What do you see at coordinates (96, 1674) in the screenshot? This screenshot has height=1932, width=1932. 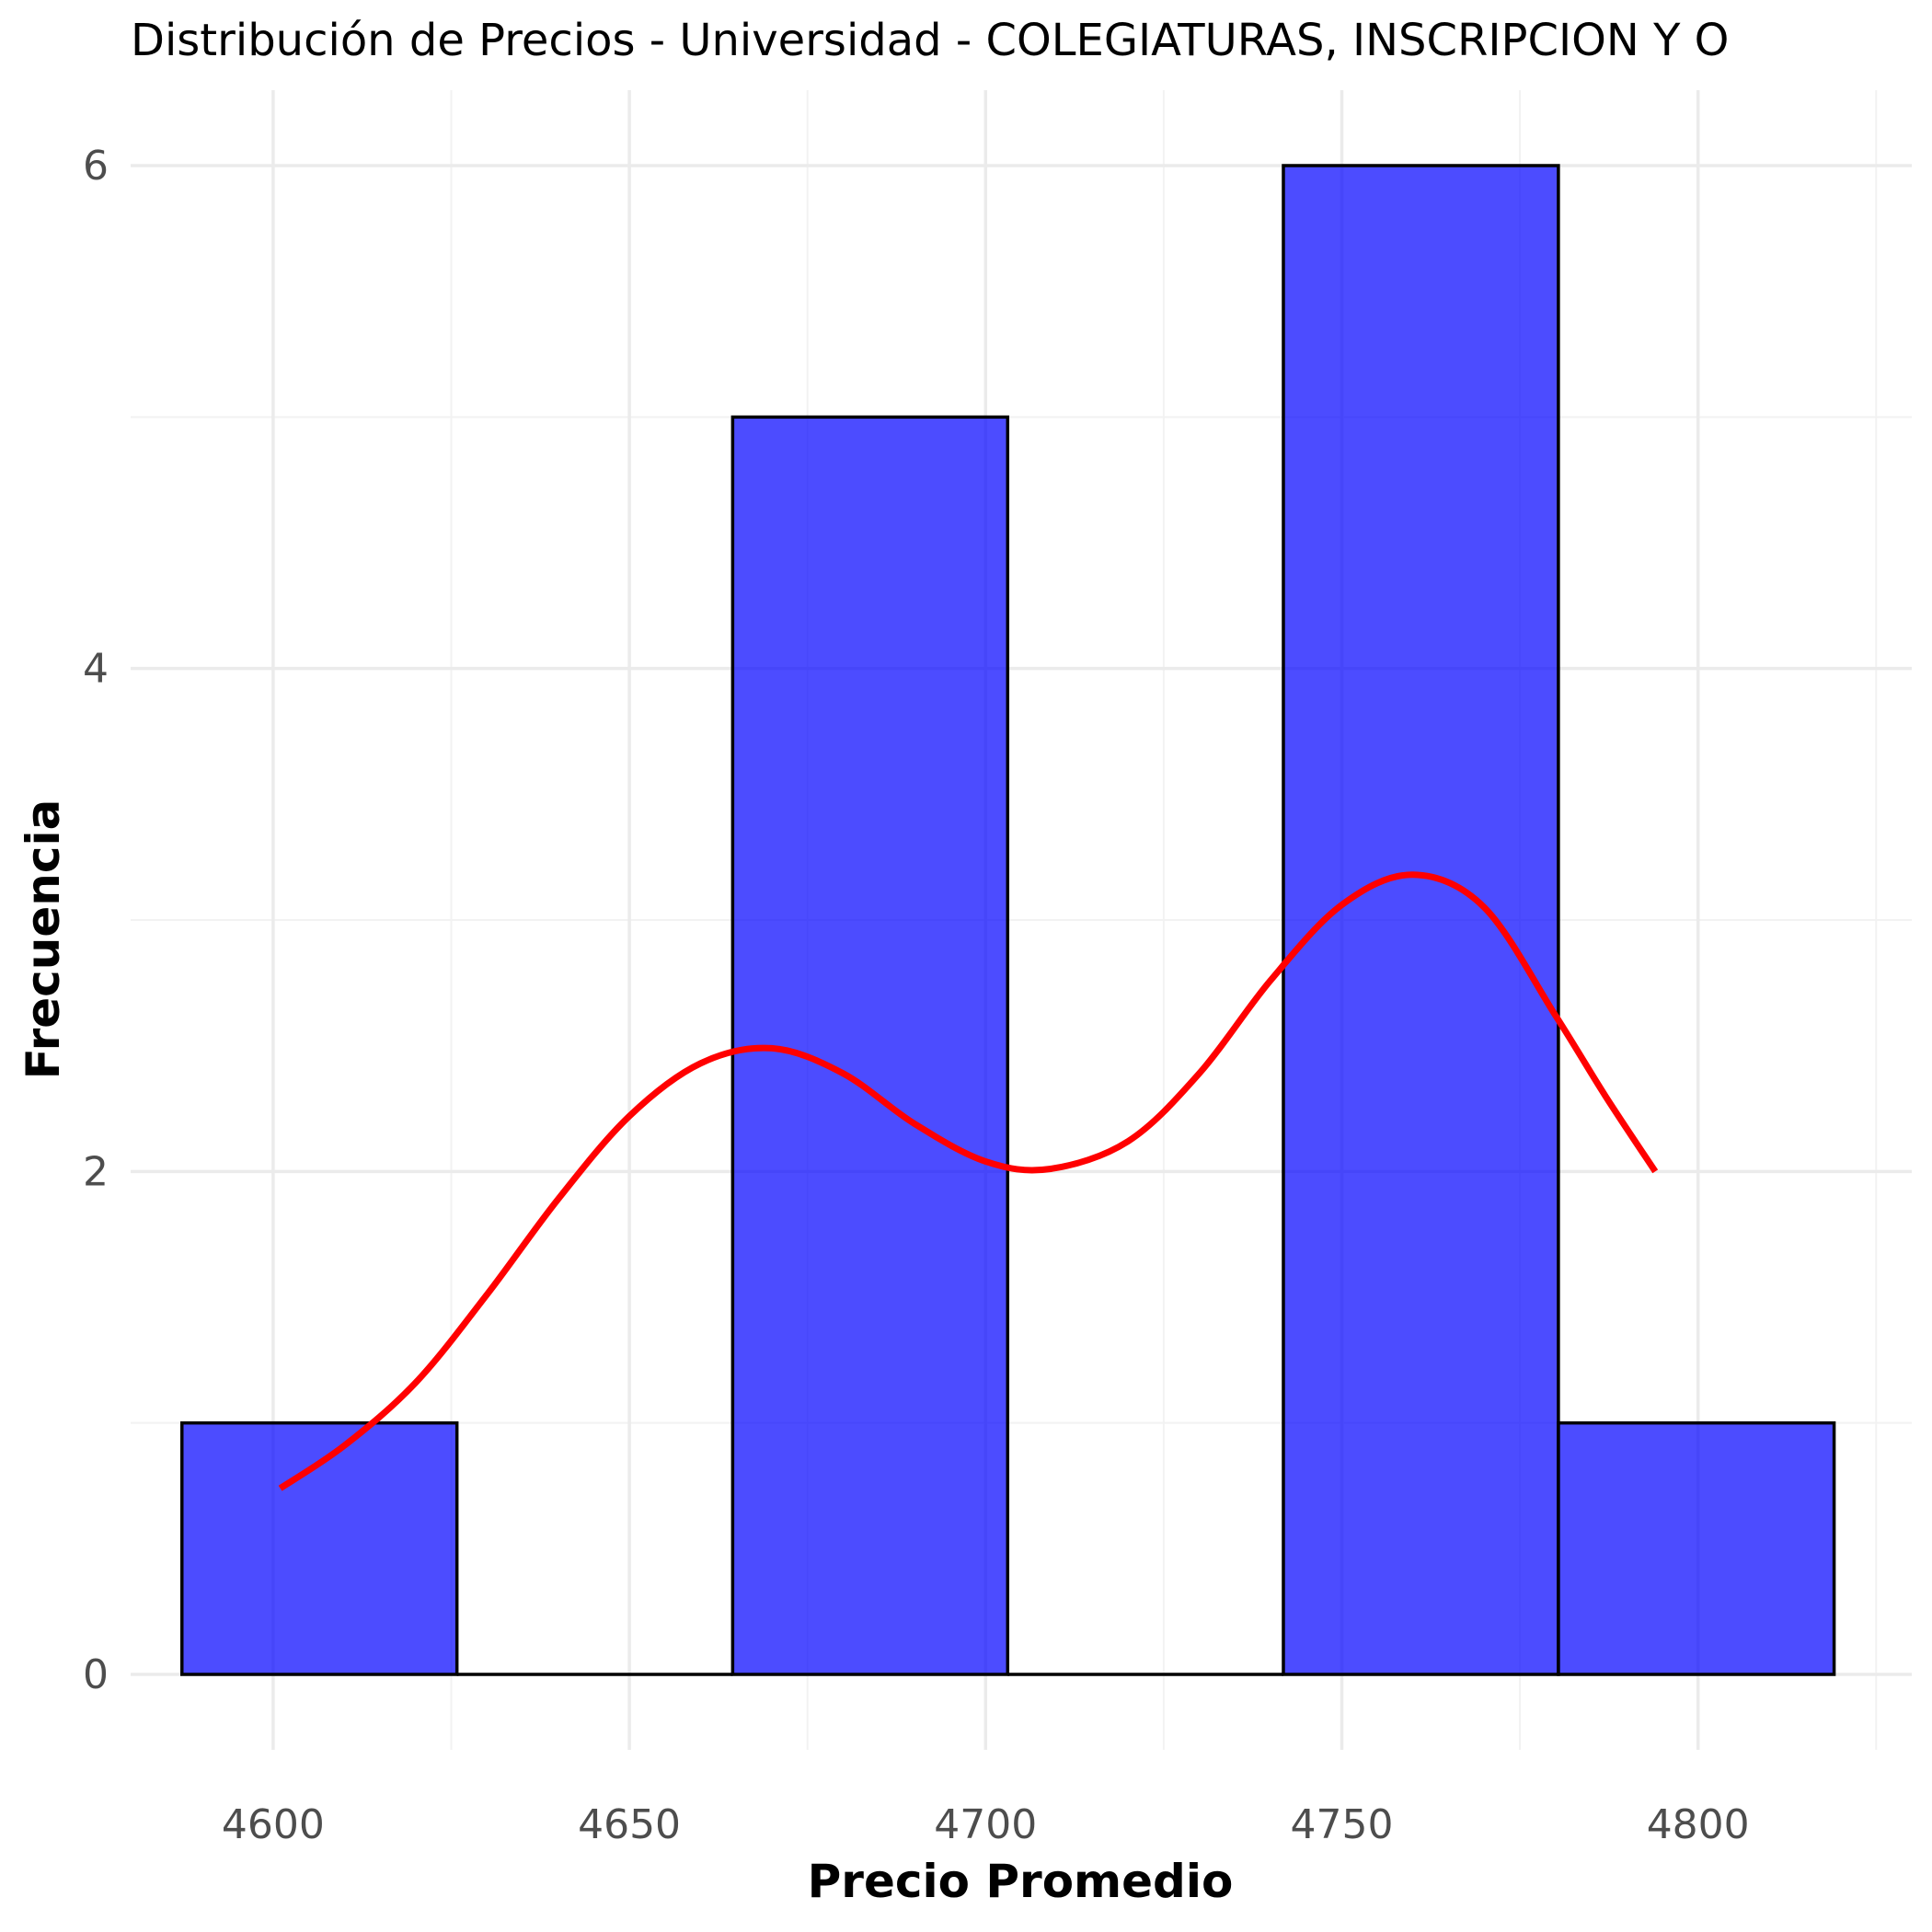 I see `y-tick-label: 0` at bounding box center [96, 1674].